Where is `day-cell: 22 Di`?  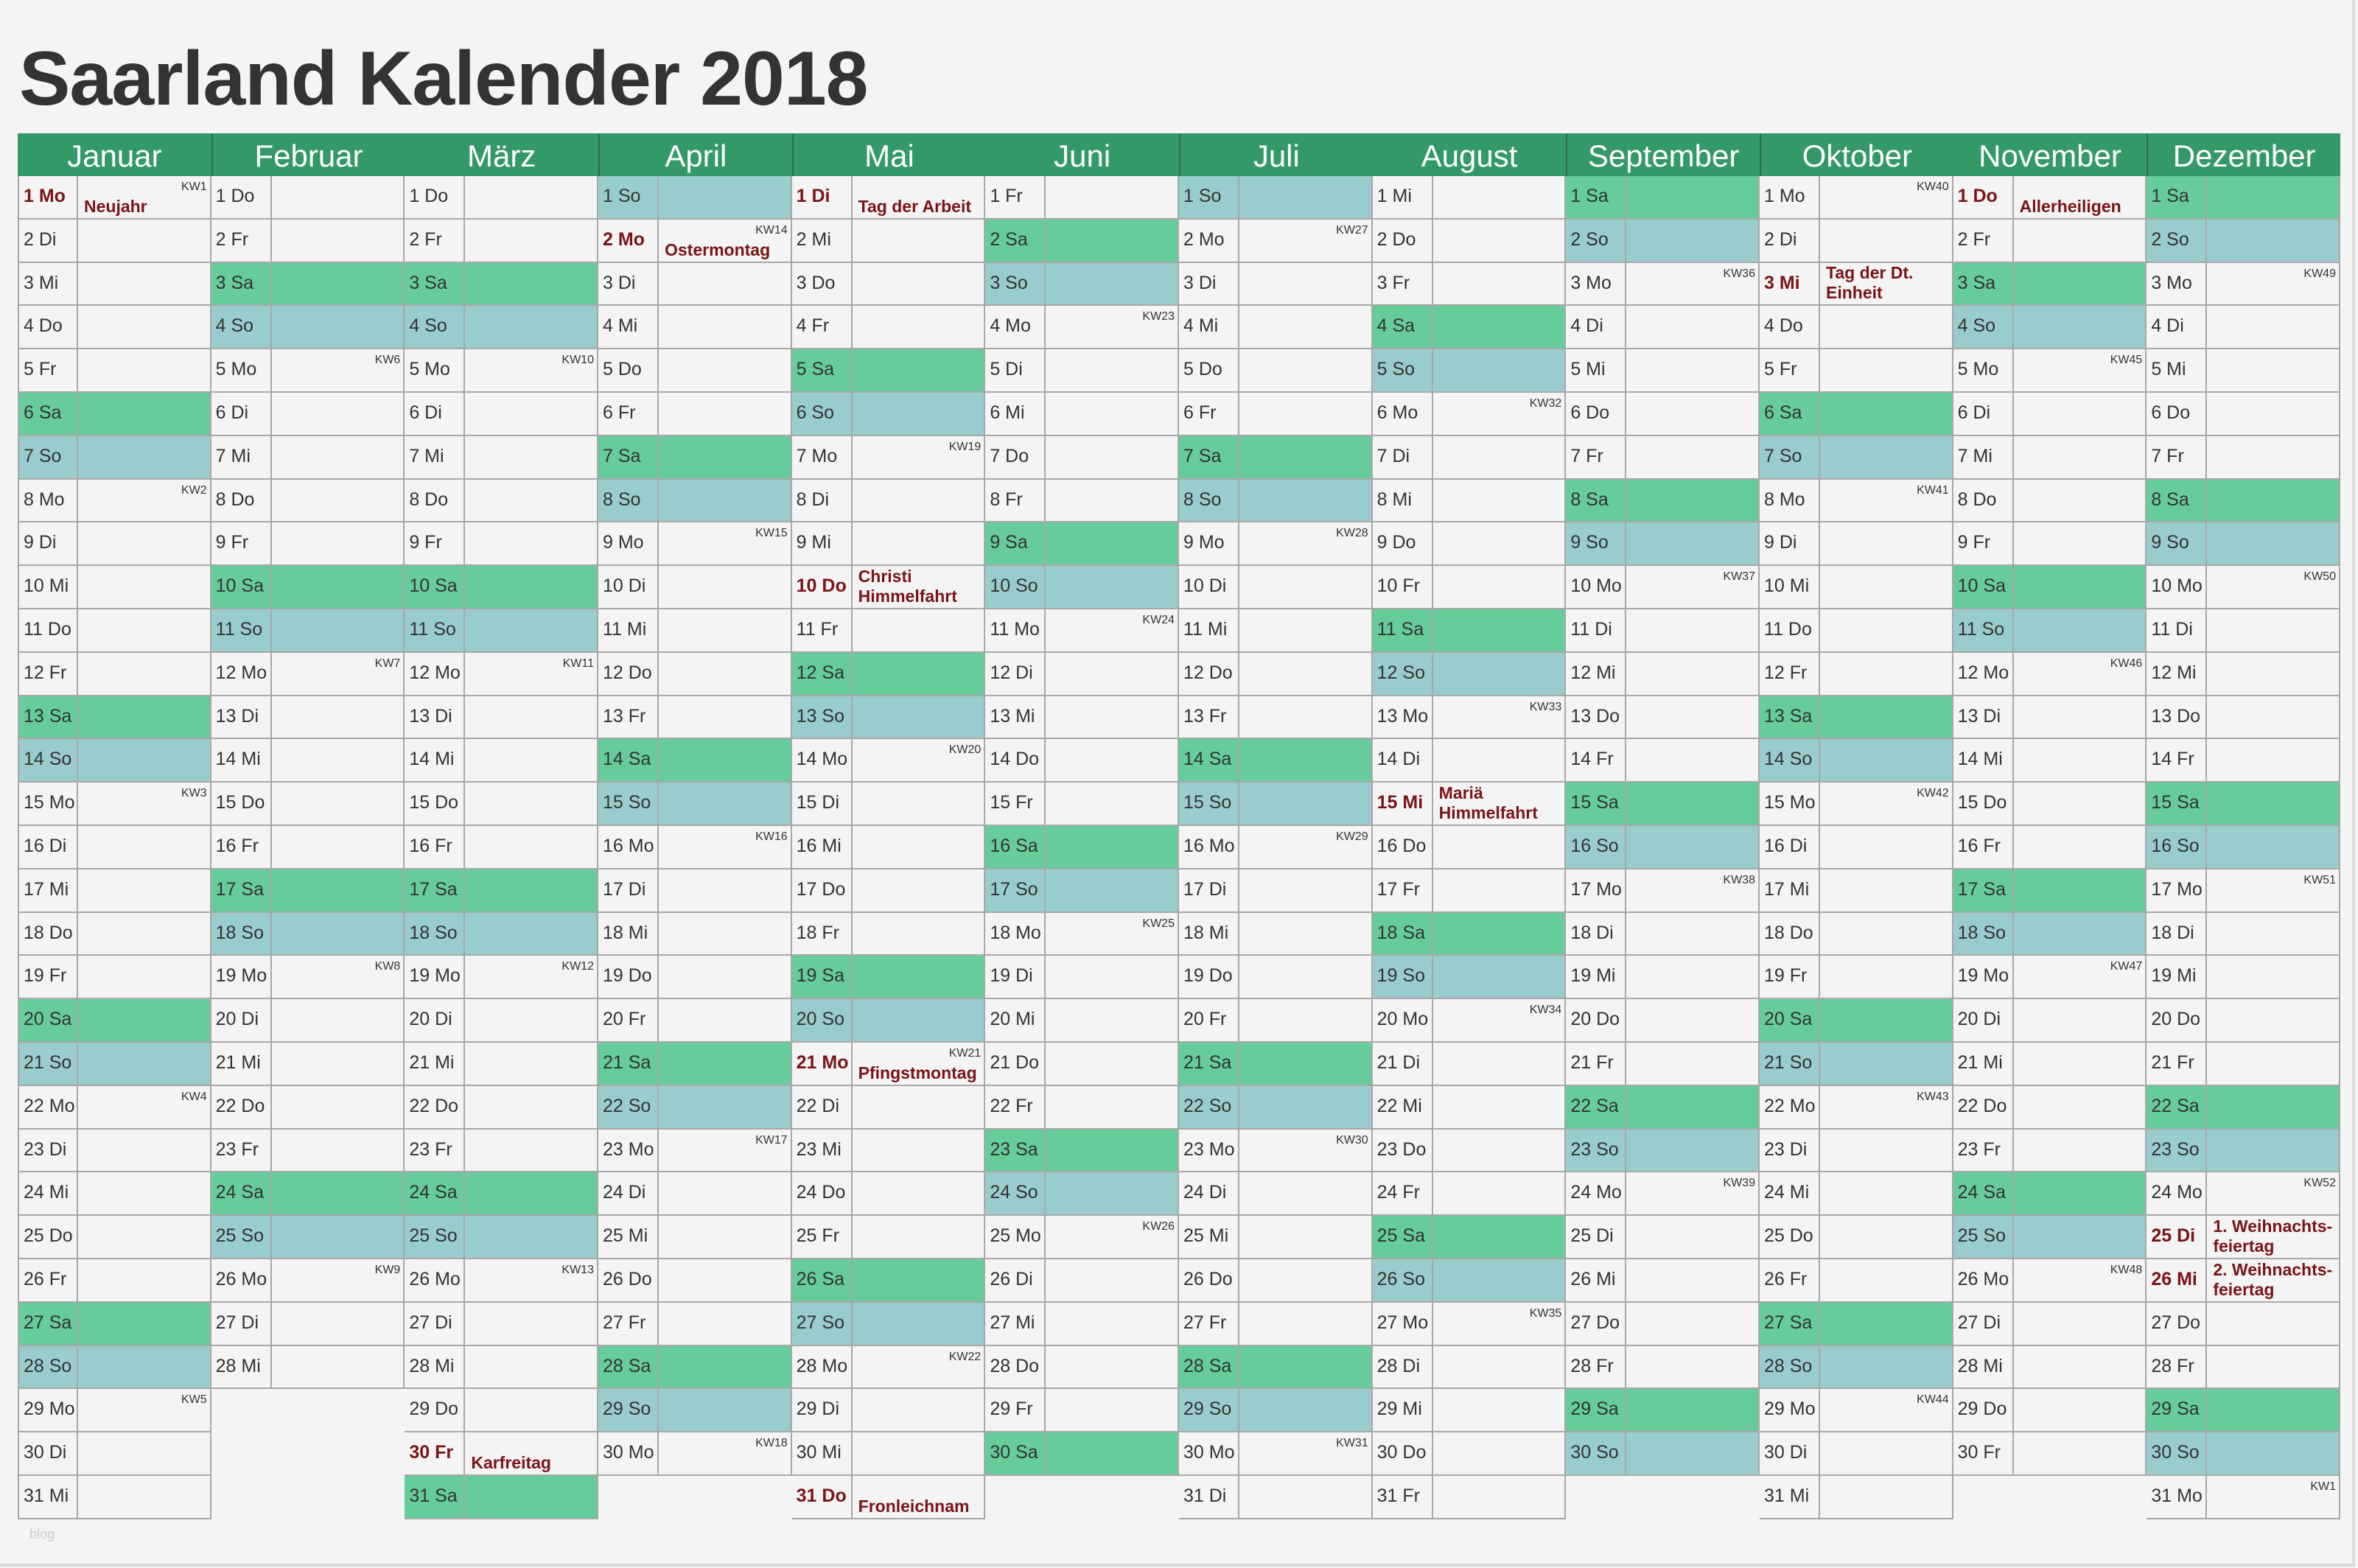 day-cell: 22 Di is located at coordinates (822, 1107).